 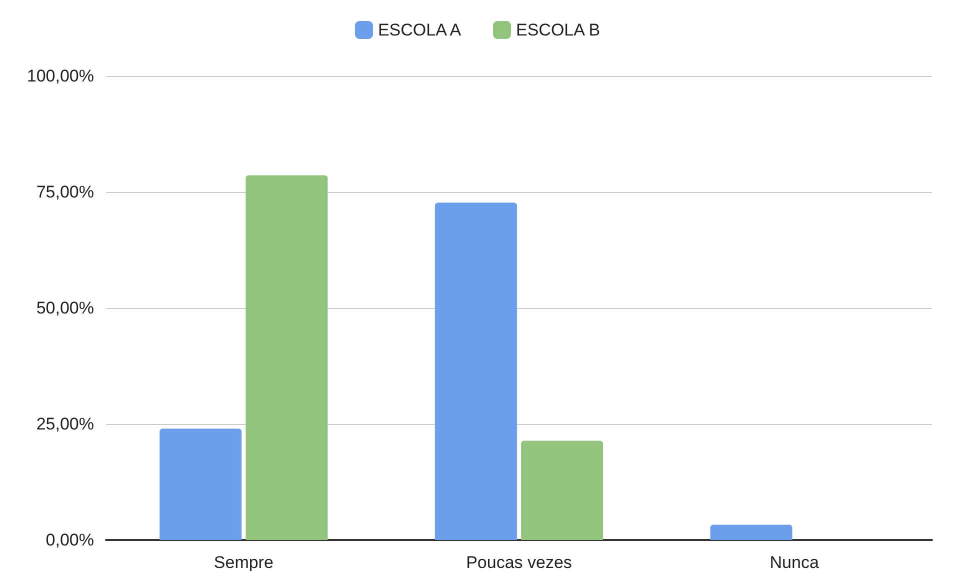 What do you see at coordinates (420, 30) in the screenshot?
I see `legend-label: ESCOLA A` at bounding box center [420, 30].